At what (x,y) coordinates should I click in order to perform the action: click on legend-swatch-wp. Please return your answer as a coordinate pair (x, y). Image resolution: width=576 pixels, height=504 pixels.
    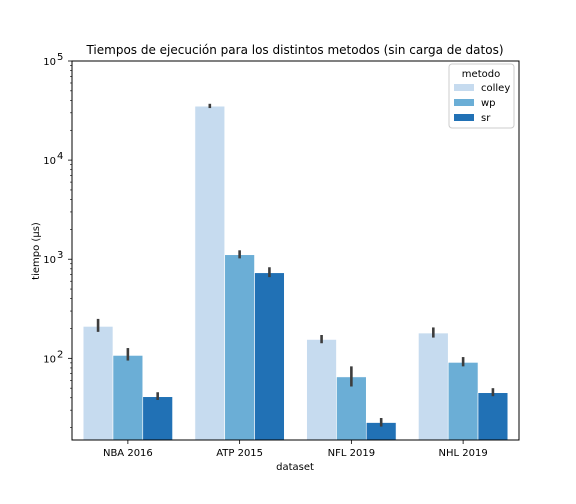
    Looking at the image, I should click on (464, 102).